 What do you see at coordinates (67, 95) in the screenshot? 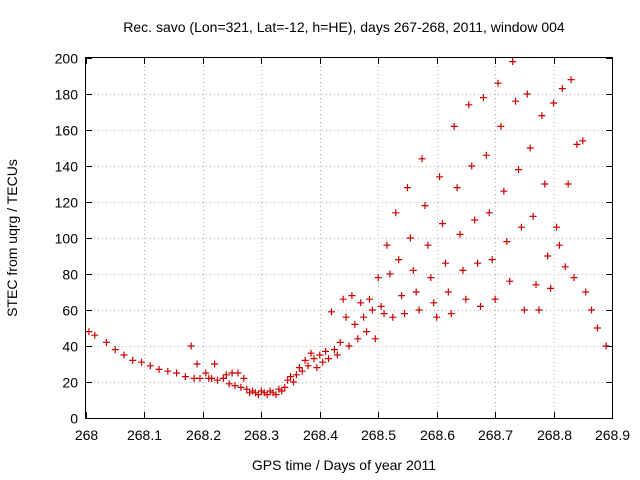
I see `y-tick-label: 180` at bounding box center [67, 95].